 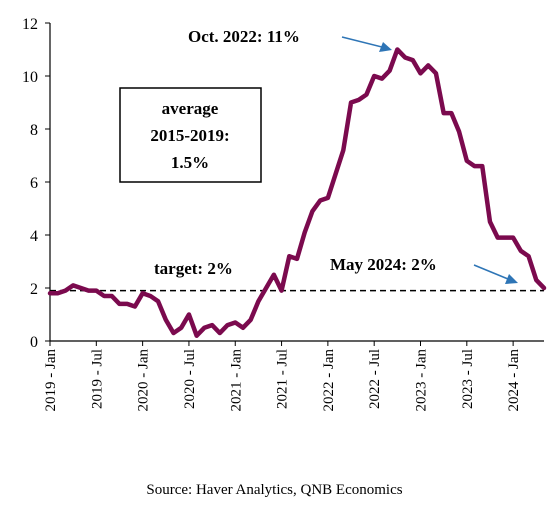 What do you see at coordinates (190, 379) in the screenshot?
I see `x-tick-label: 2020 - Jul` at bounding box center [190, 379].